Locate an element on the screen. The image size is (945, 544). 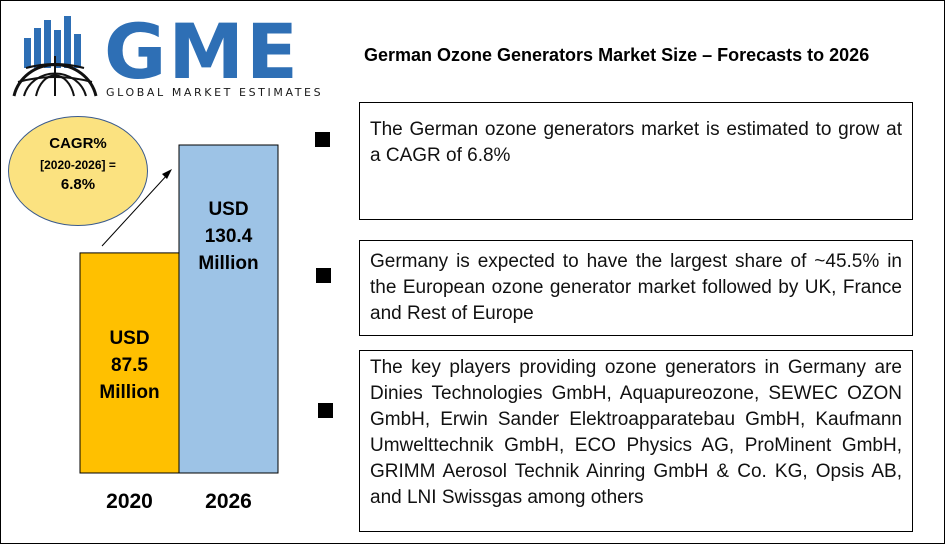
cagr-value: 6.8% is located at coordinates (78, 184).